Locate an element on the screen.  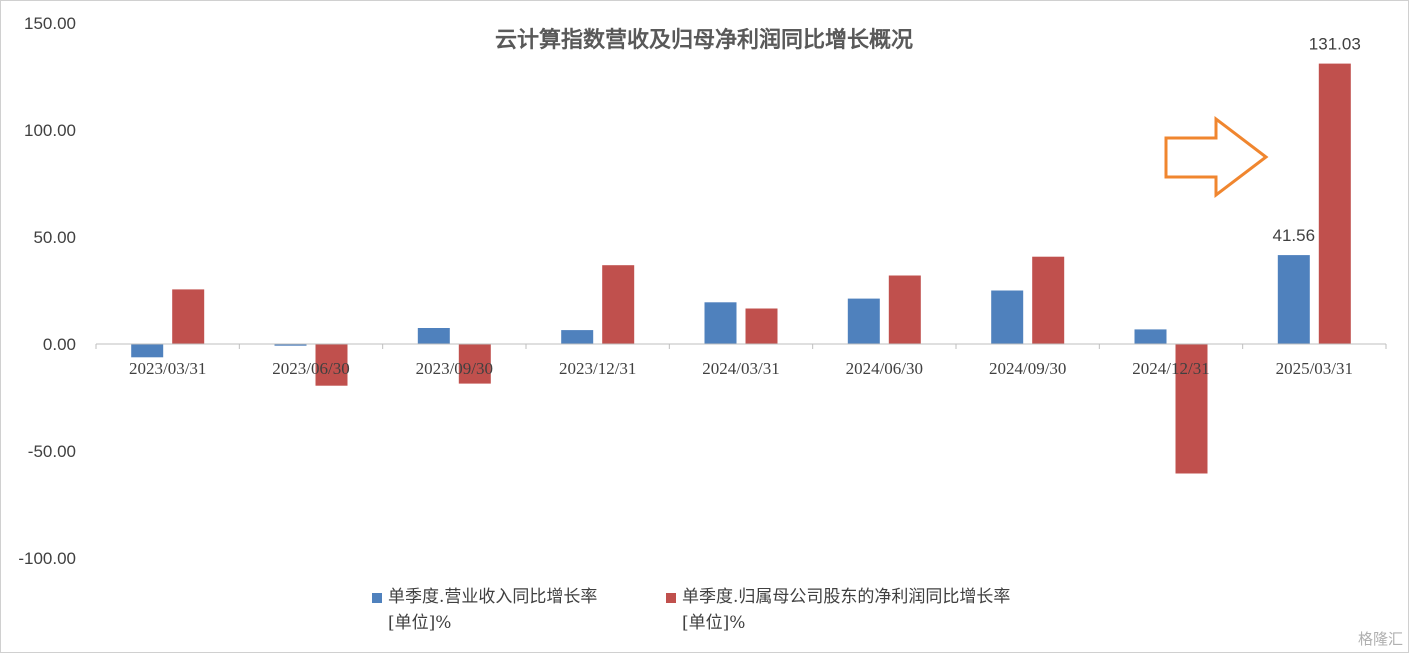
legend-label-revenue-line2: [单位]% is located at coordinates (420, 623).